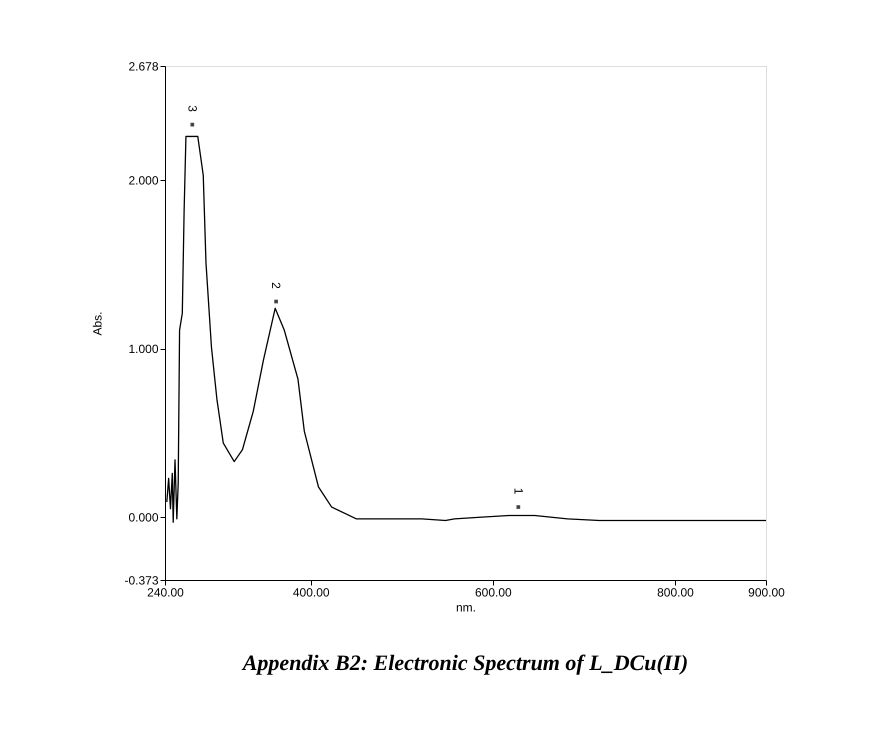 Image resolution: width=870 pixels, height=747 pixels. I want to click on x-tick-label: 900.00, so click(767, 593).